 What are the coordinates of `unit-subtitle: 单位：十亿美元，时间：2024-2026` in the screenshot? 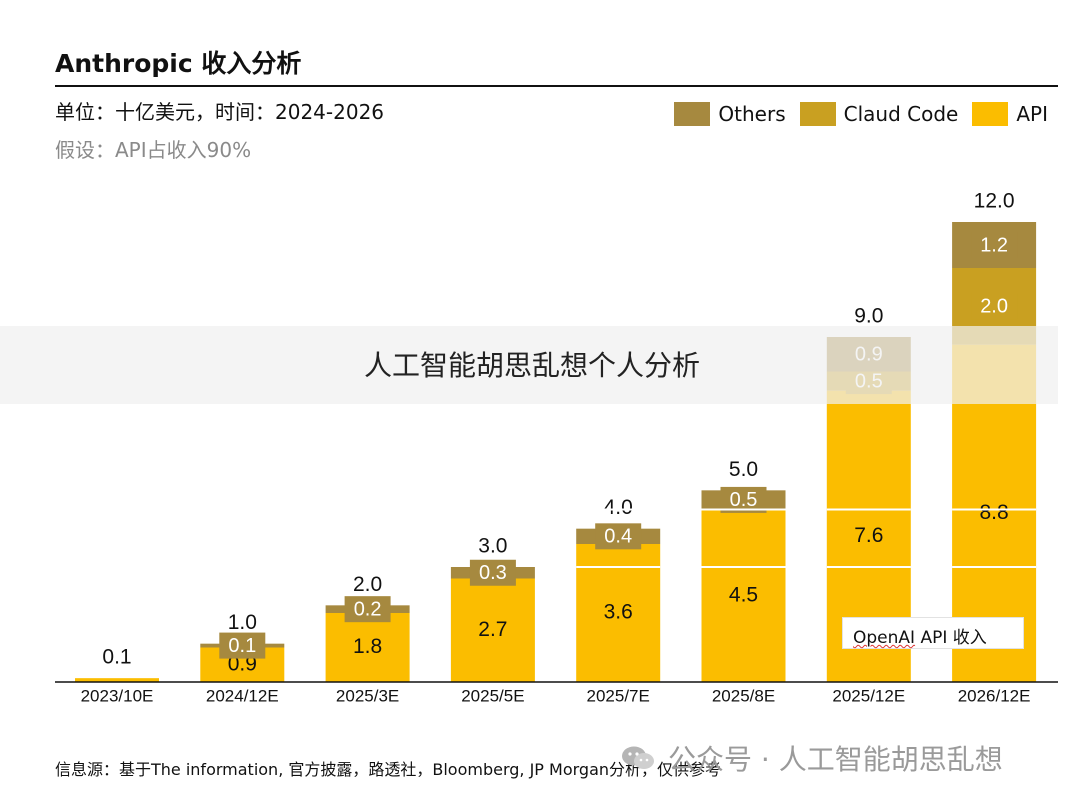 It's located at (220, 112).